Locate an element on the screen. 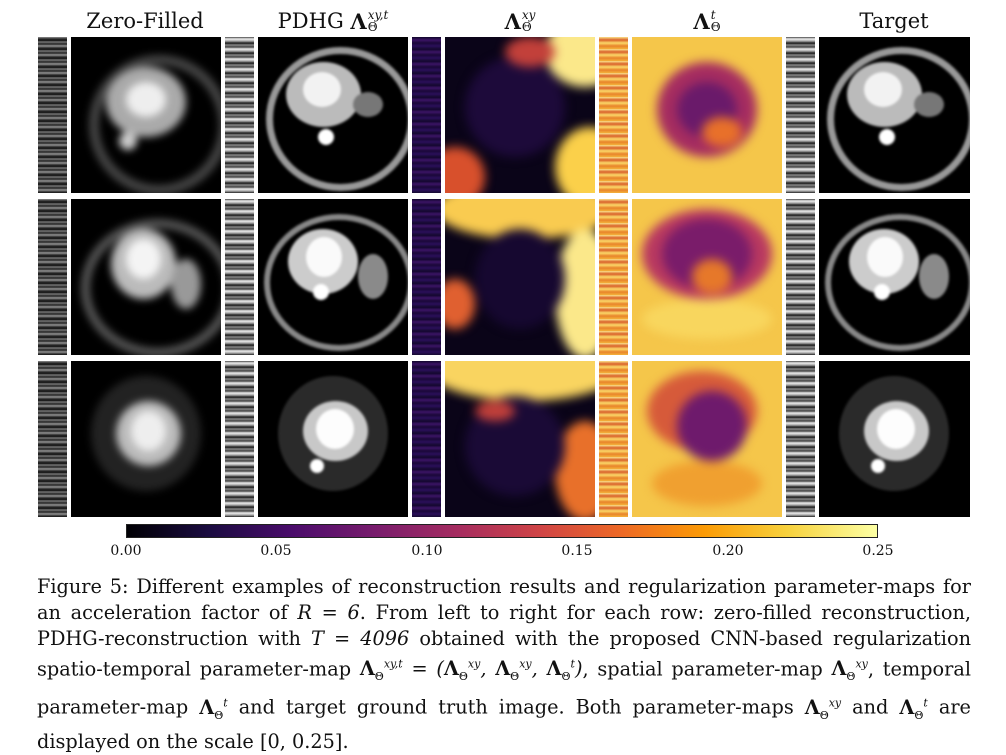  colorbar-tick: 0.00 is located at coordinates (126, 551).